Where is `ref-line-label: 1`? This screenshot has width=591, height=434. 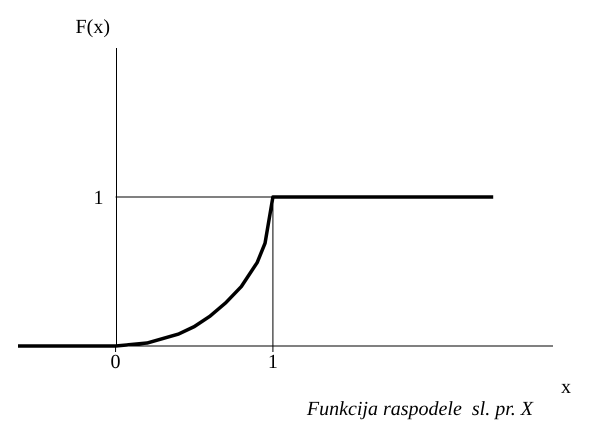
ref-line-label: 1 is located at coordinates (99, 198).